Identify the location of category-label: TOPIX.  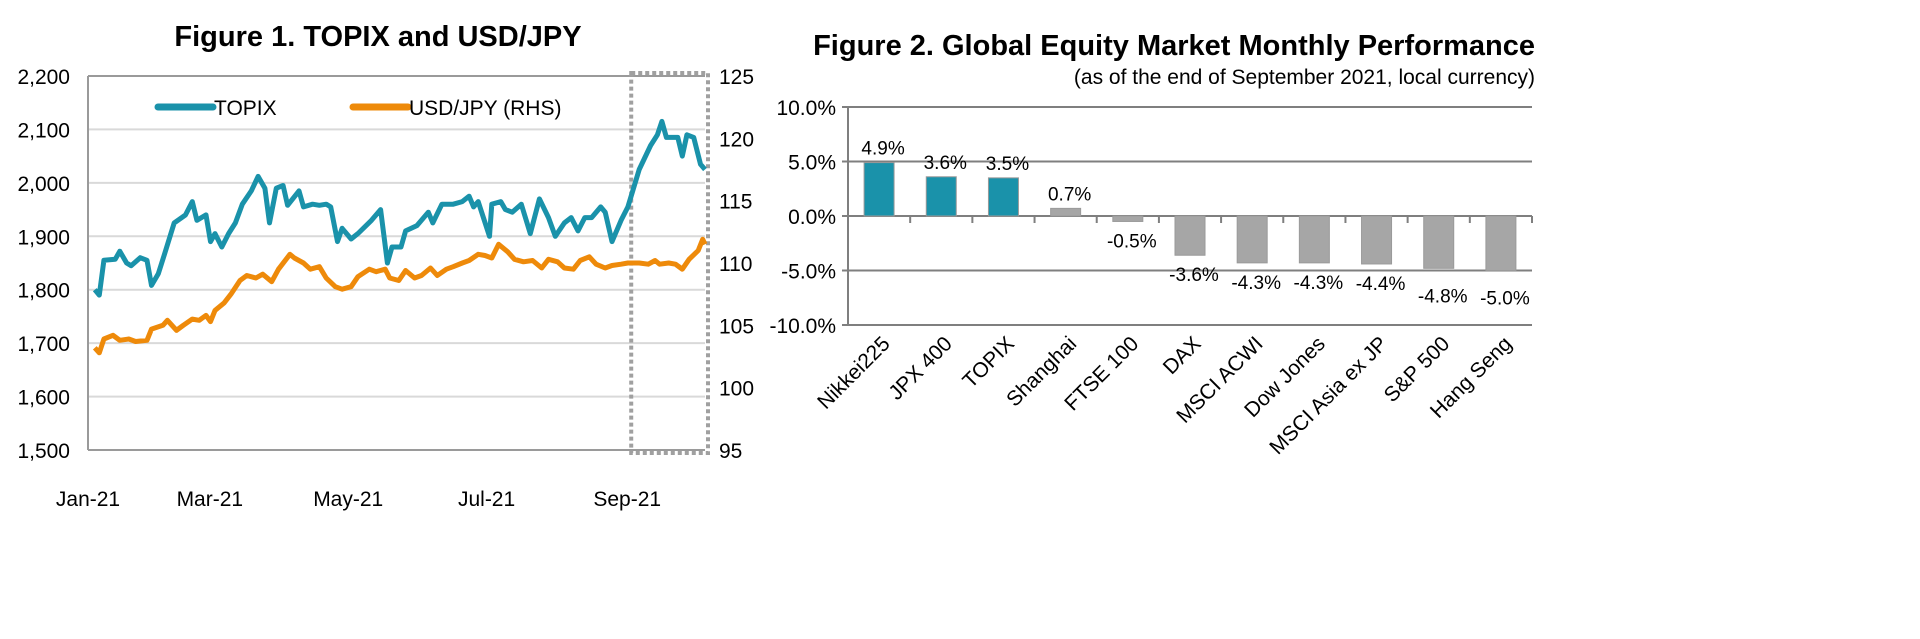
(988, 362).